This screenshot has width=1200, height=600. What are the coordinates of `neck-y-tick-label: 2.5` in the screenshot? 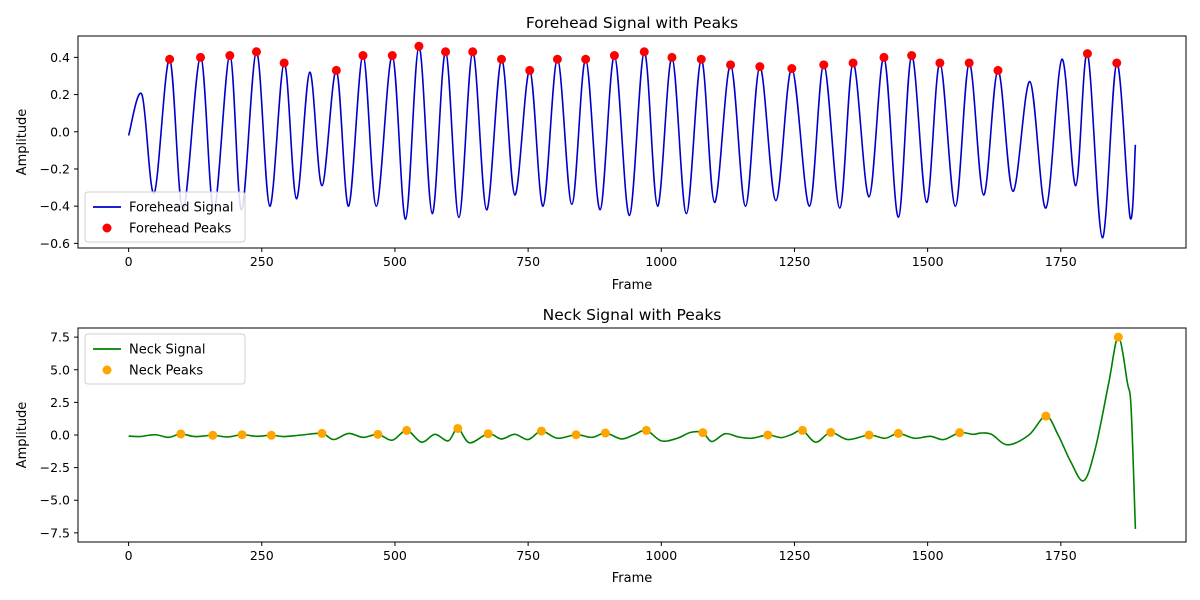 It's located at (60, 402).